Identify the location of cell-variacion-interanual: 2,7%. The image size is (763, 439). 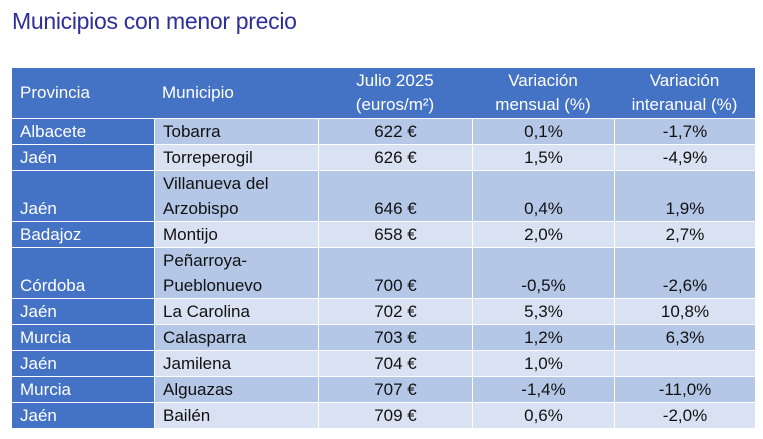
(684, 234).